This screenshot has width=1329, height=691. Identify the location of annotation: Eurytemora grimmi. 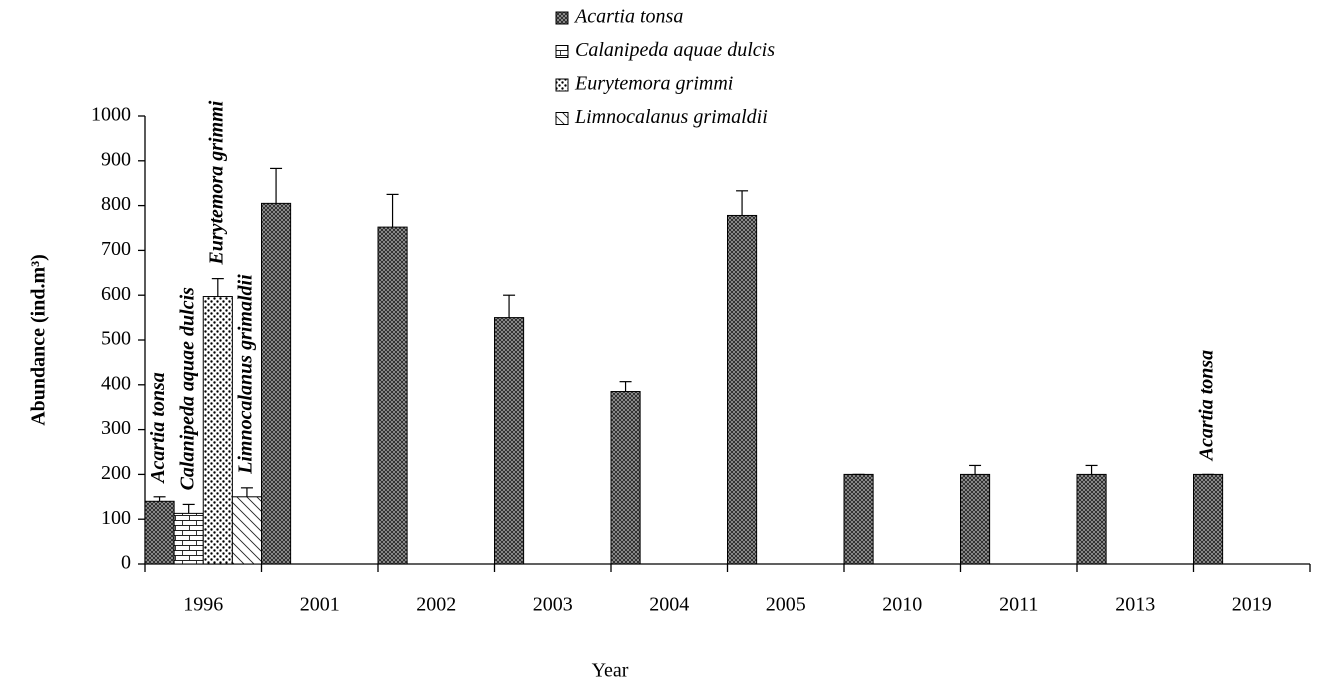
(216, 182).